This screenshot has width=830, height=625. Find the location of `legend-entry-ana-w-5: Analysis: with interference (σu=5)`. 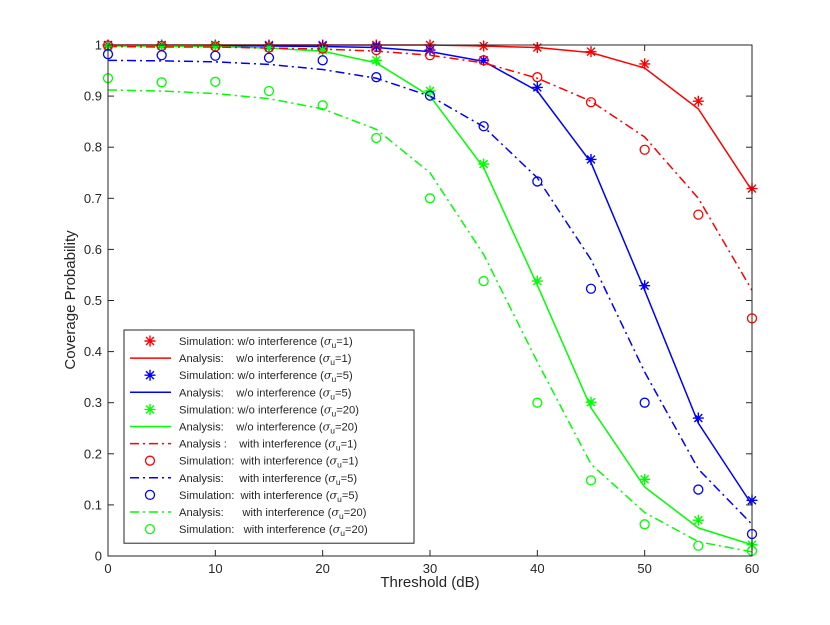

legend-entry-ana-w-5: Analysis: with interference (σu=5) is located at coordinates (243, 479).